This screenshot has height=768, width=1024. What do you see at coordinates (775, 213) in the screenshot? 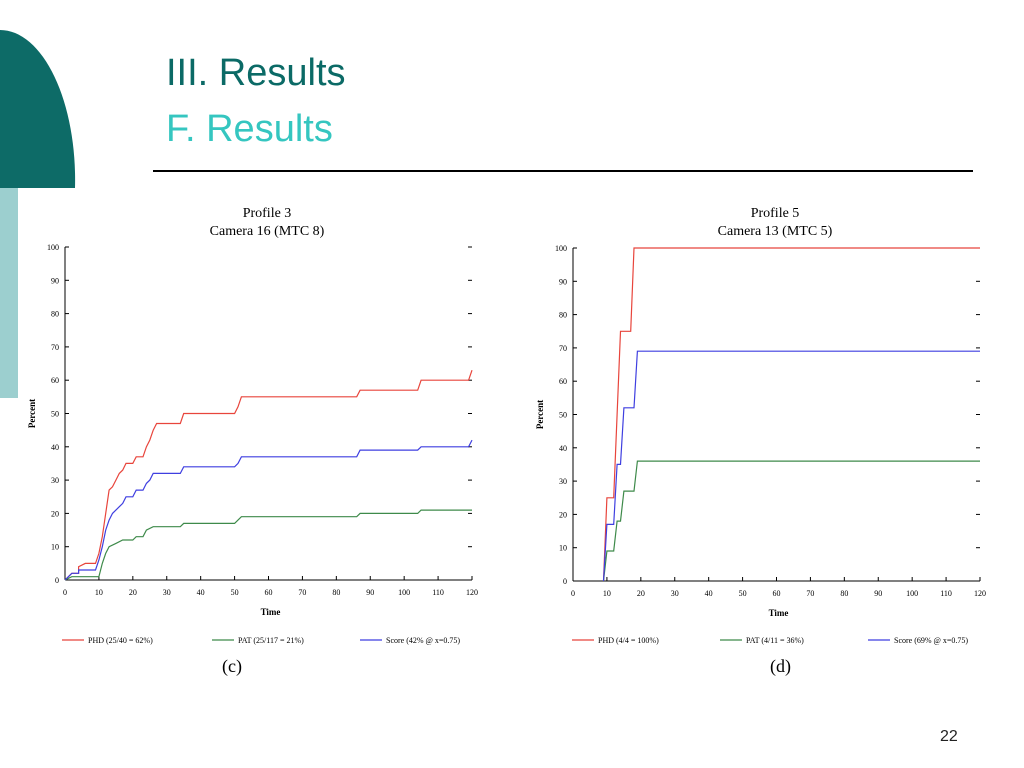
I see `chart-title: Profile 5` at bounding box center [775, 213].